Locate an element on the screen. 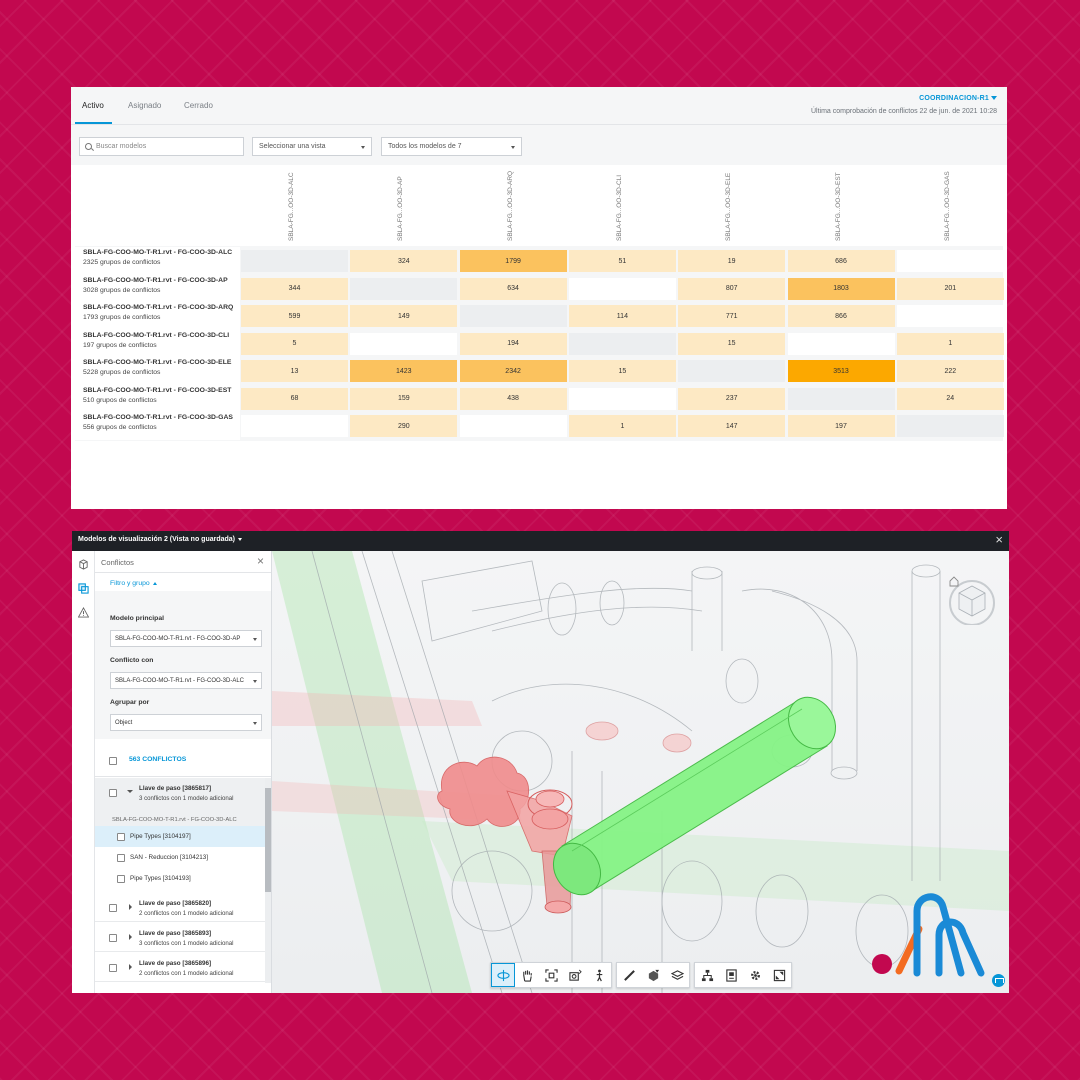 The image size is (1080, 1080). main-model-select: SBLA-FG-COO-MO-T-R1.rvt - FG-COO-3D-AP is located at coordinates (186, 638).